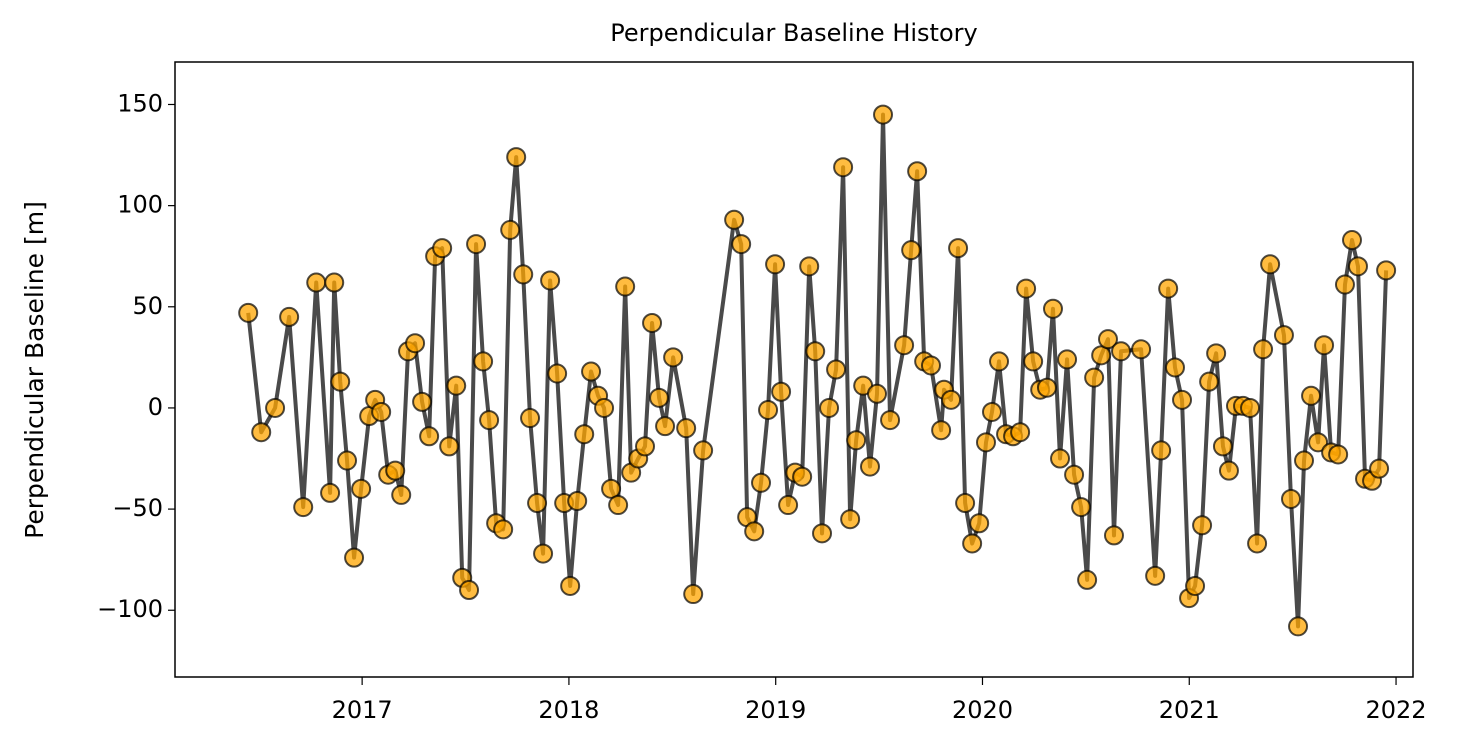 The image size is (1460, 750). I want to click on y-tick-label: 150, so click(140, 103).